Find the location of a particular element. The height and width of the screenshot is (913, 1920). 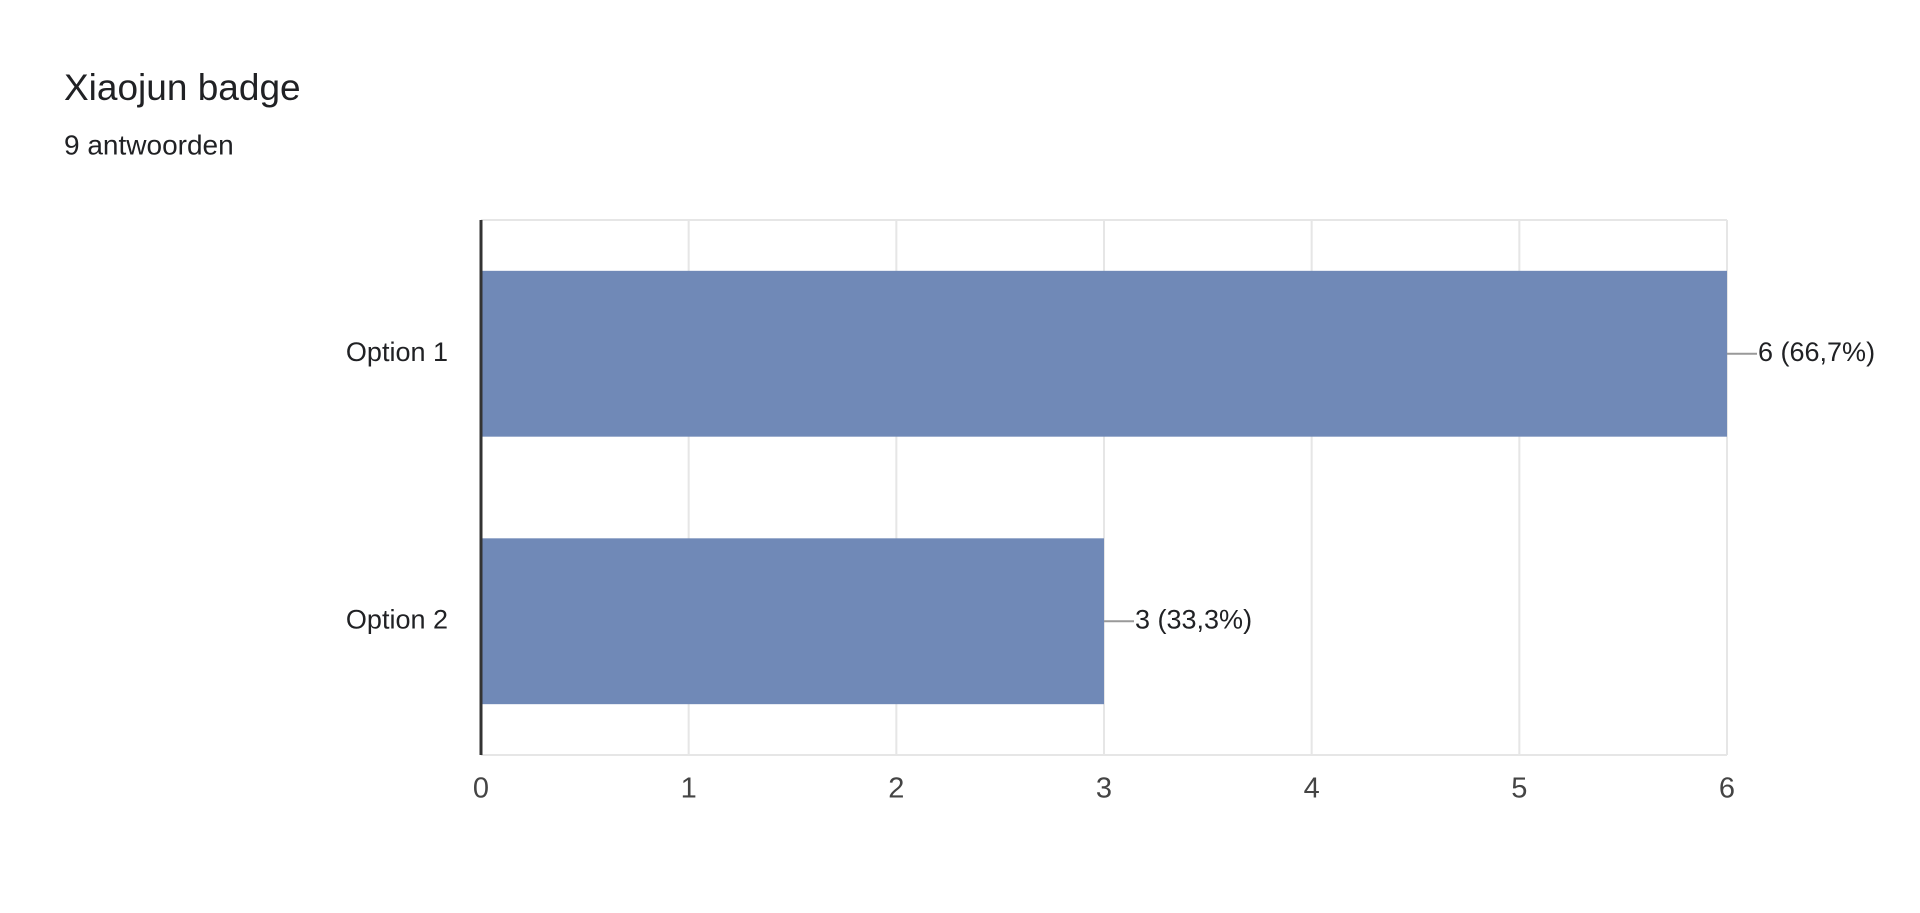

y-tick-label: Option 2 is located at coordinates (397, 619).